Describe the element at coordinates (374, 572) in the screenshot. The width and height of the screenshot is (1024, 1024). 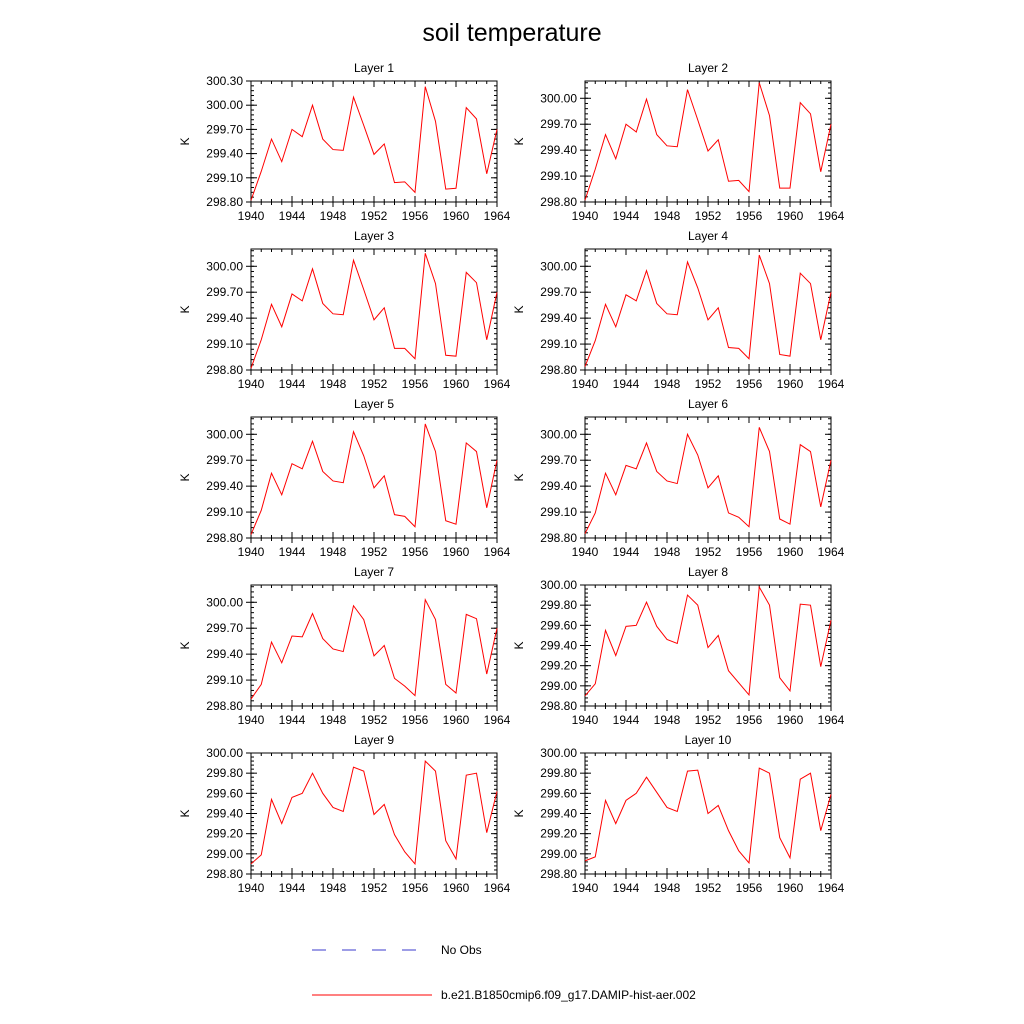
I see `panel-title: Layer 7` at that location.